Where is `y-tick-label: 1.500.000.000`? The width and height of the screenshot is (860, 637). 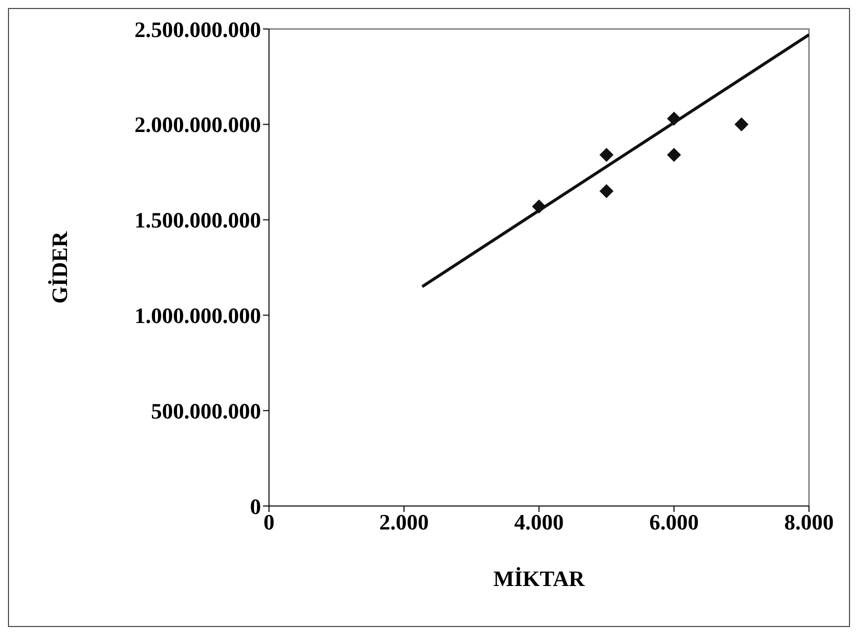 y-tick-label: 1.500.000.000 is located at coordinates (197, 220).